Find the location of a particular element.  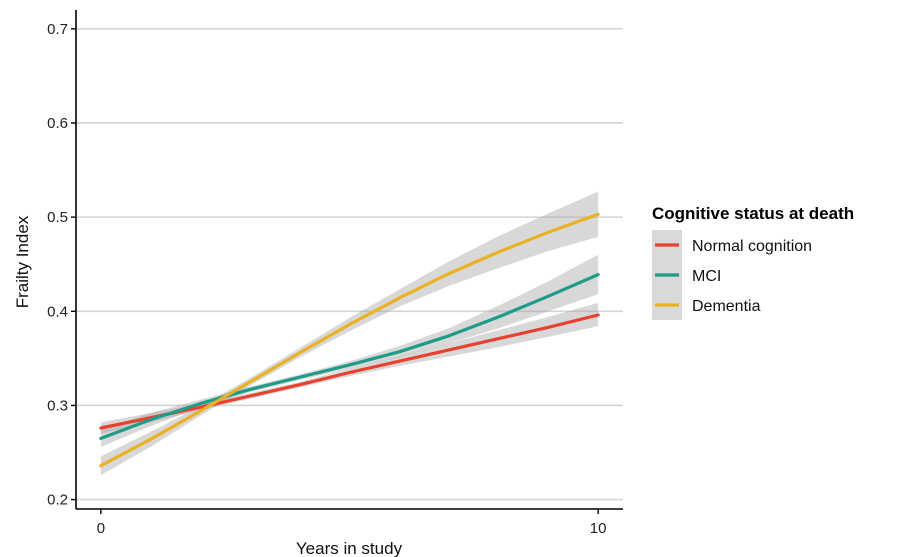

y-tick-label: 0.7 is located at coordinates (57, 29).